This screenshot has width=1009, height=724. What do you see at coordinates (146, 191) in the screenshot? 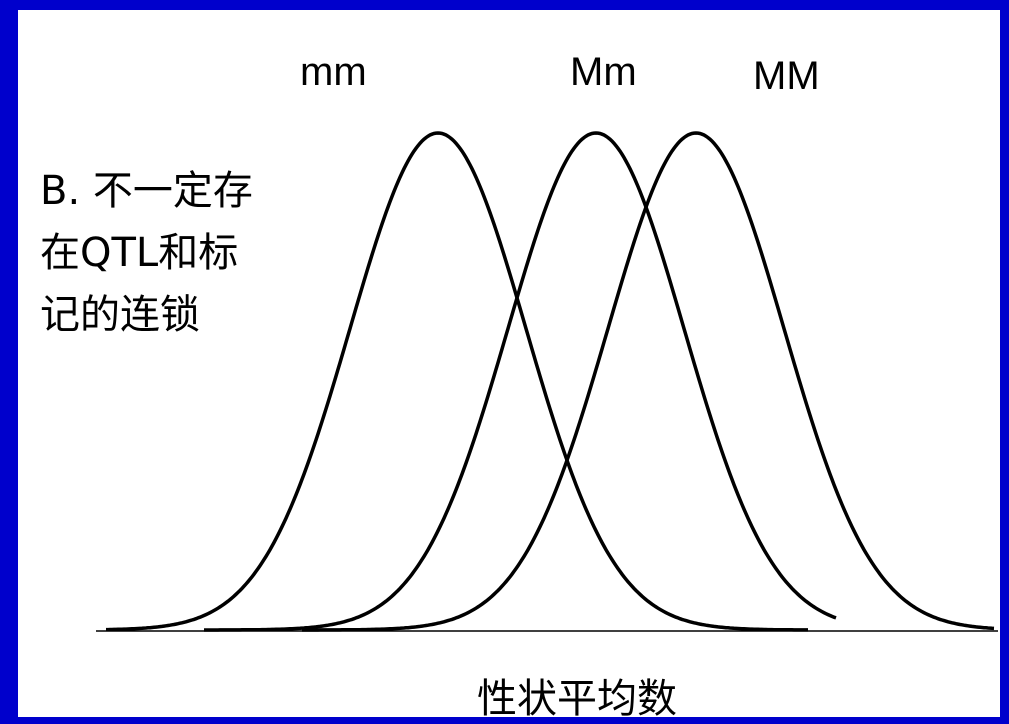
I see `note-line-1: B. 不一定存` at bounding box center [146, 191].